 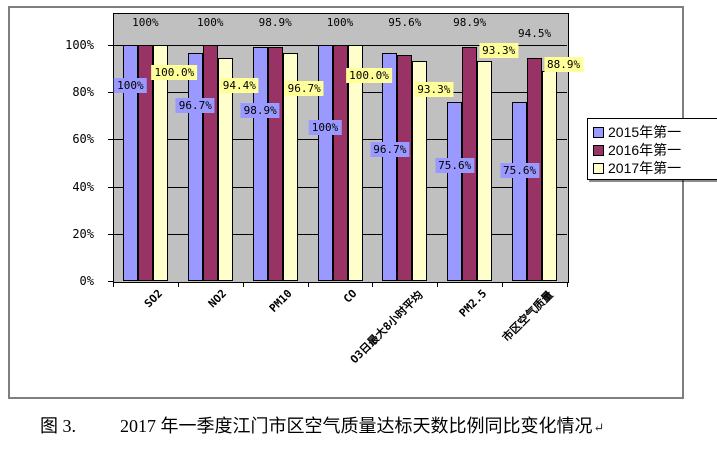 I want to click on category-label: O3日最大8小时平均, so click(x=386, y=327).